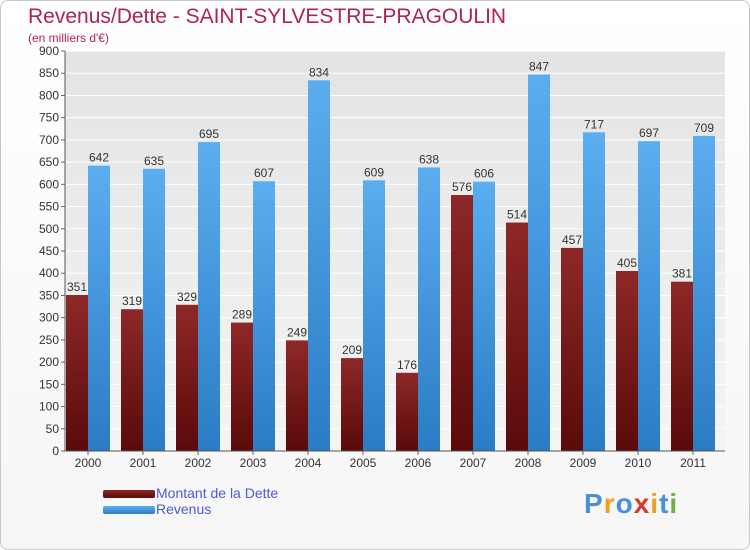 Image resolution: width=750 pixels, height=550 pixels. Describe the element at coordinates (77, 287) in the screenshot. I see `bar-value-label: 351` at that location.